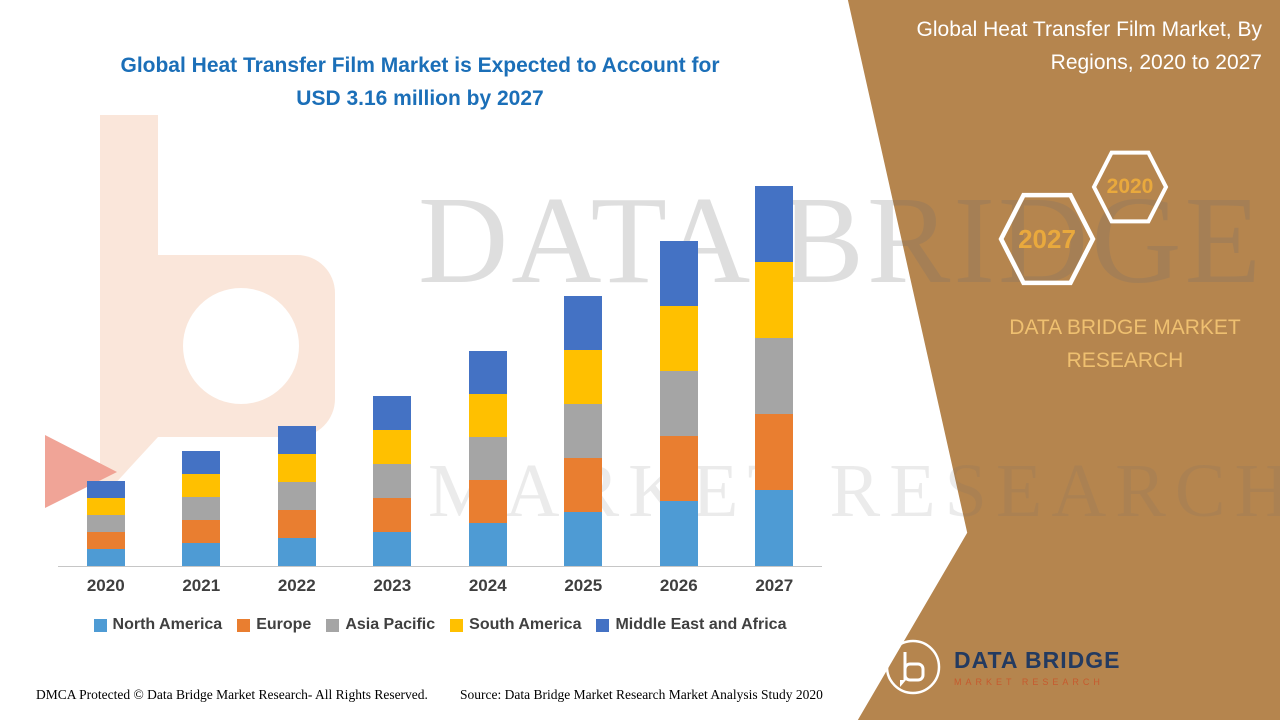 Image resolution: width=1280 pixels, height=720 pixels. What do you see at coordinates (440, 581) in the screenshot?
I see `x-axis: 2020 2021 2022 2023 2024 2025 2026 2027` at bounding box center [440, 581].